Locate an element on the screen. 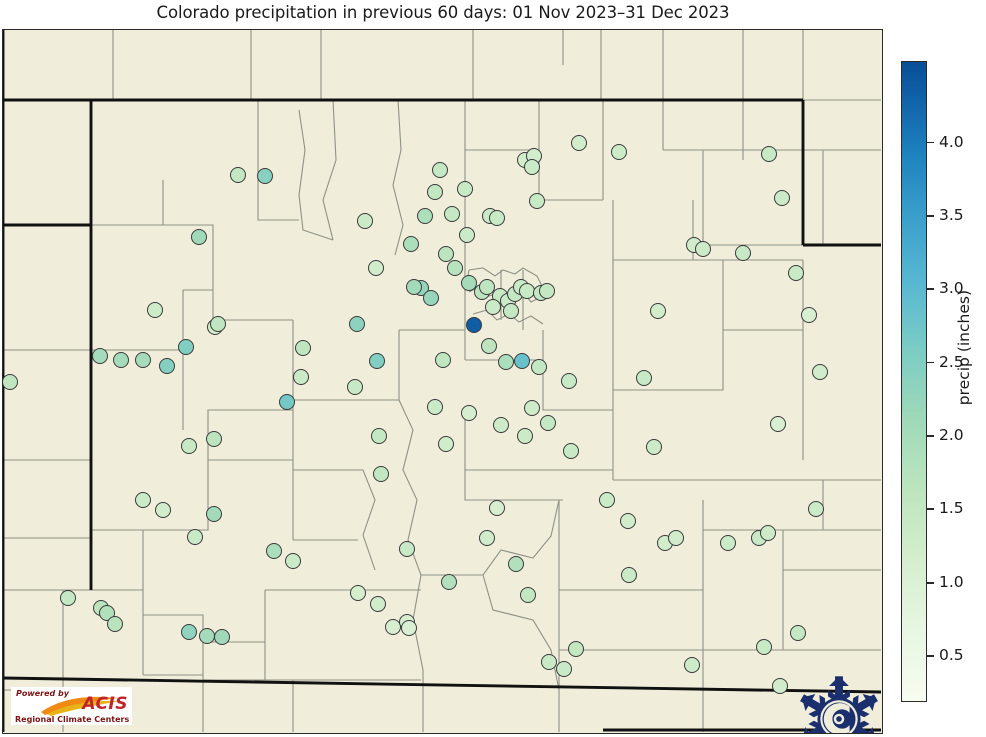  colorbar-tick-label: 4.0 is located at coordinates (951, 141).